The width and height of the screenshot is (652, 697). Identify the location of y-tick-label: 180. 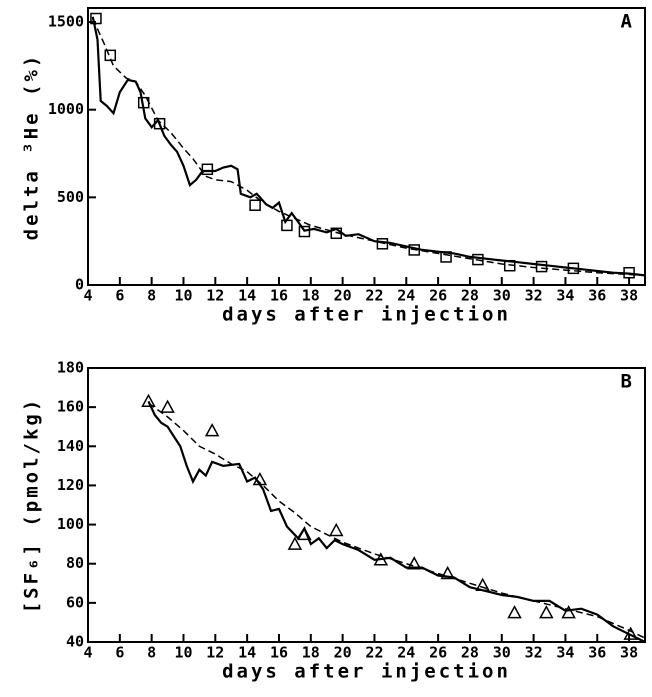
(70, 368).